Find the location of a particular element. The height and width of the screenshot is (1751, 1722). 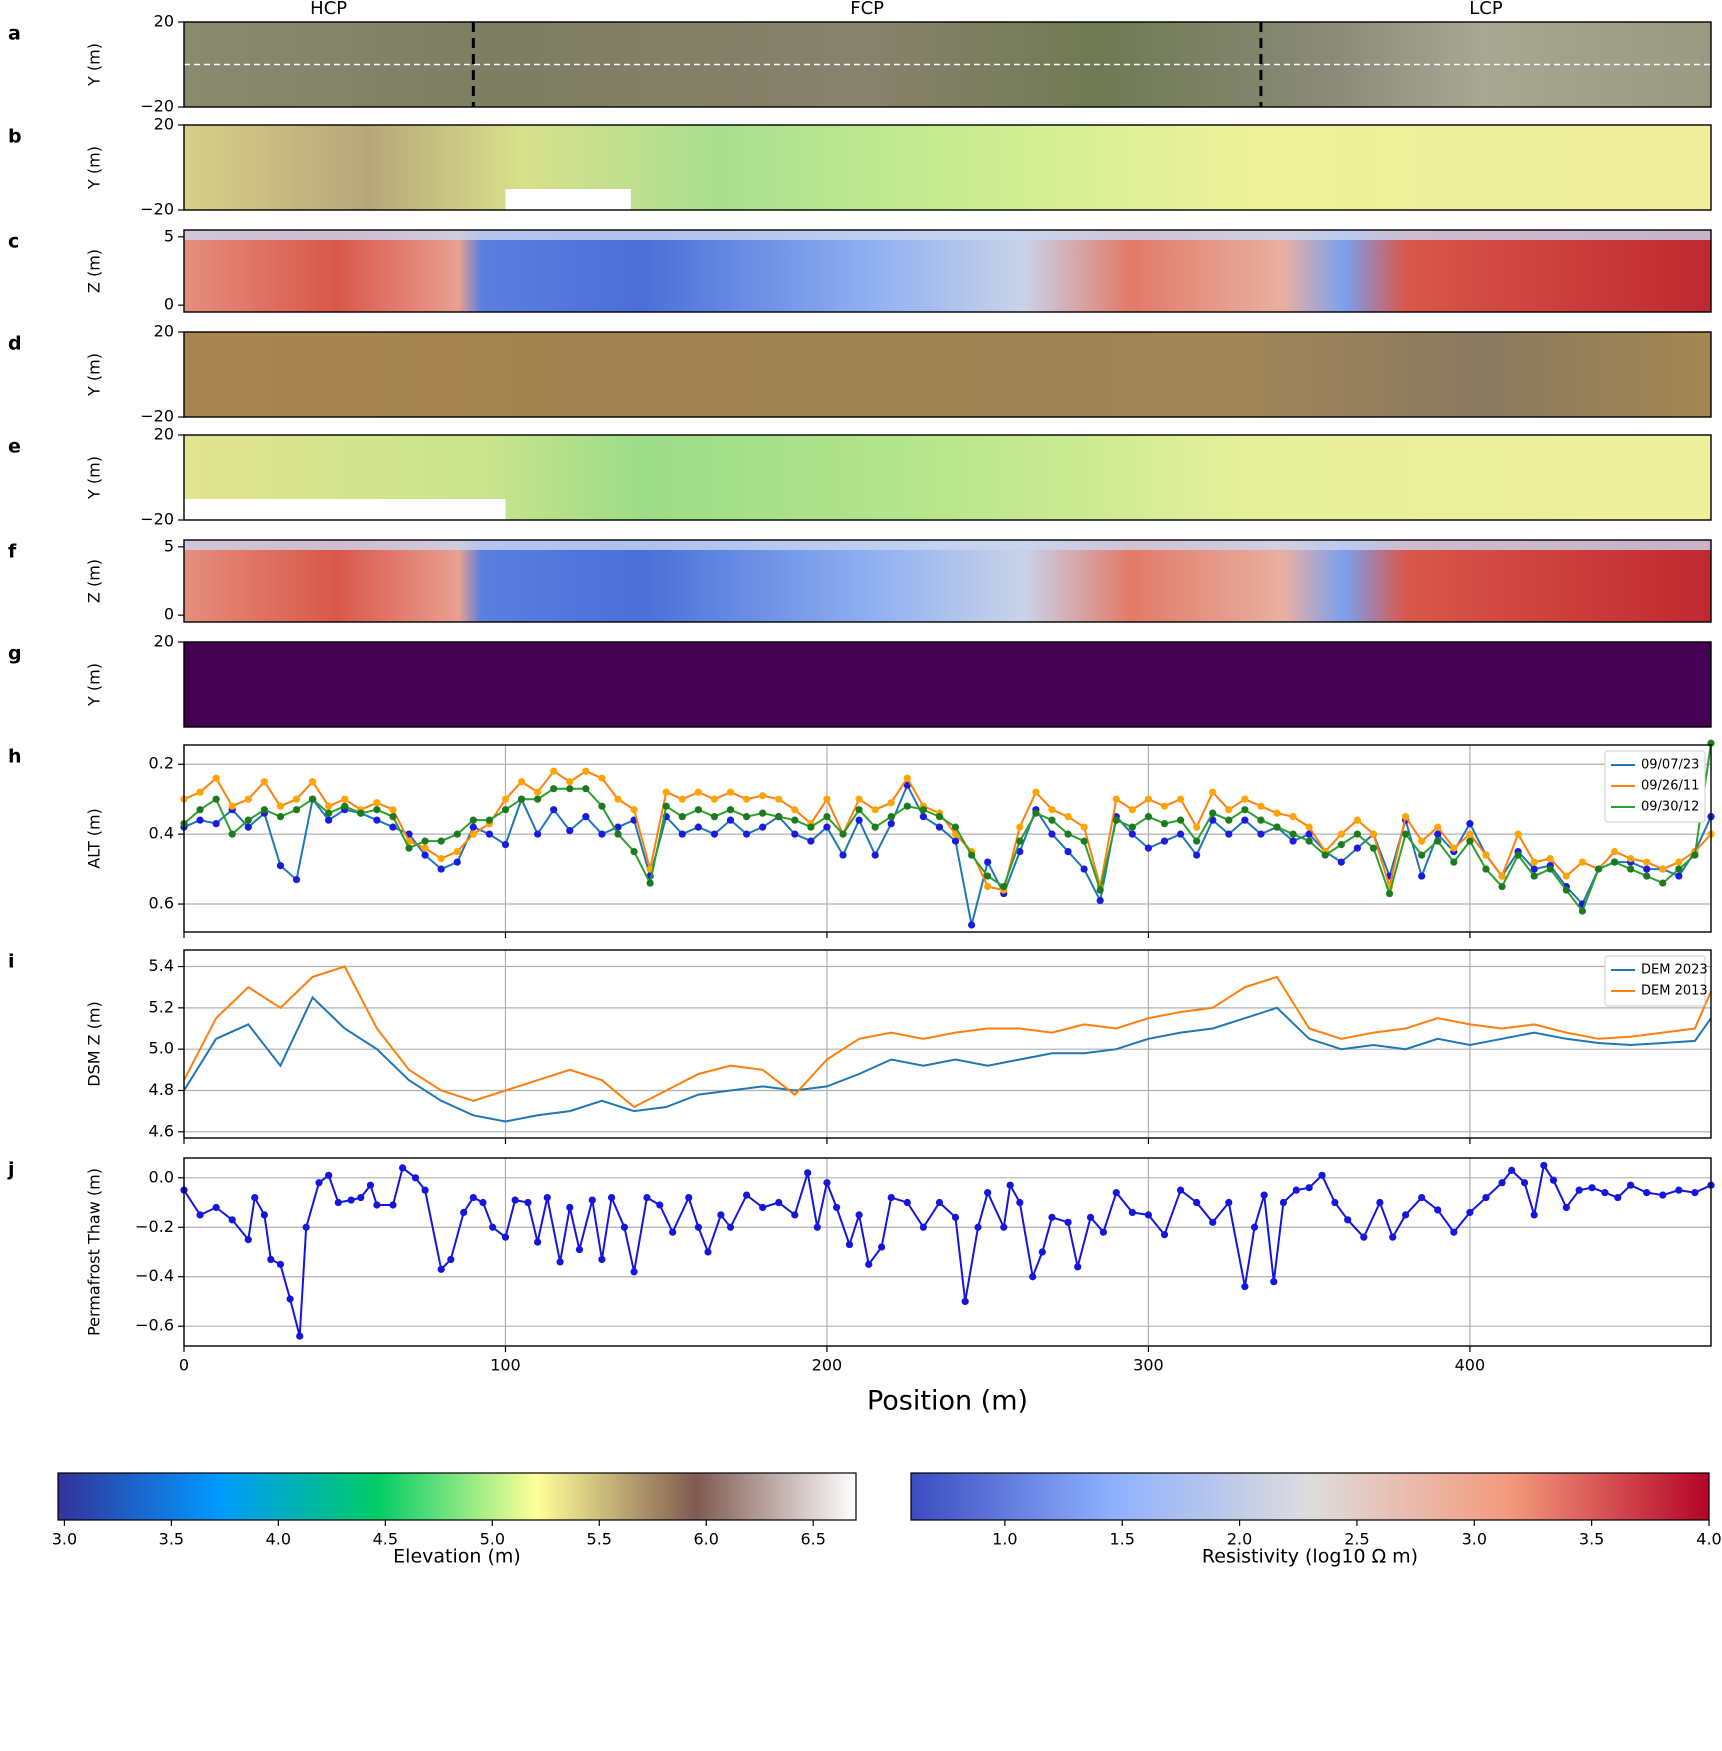

legend-label: 09/26/11 is located at coordinates (1670, 786).